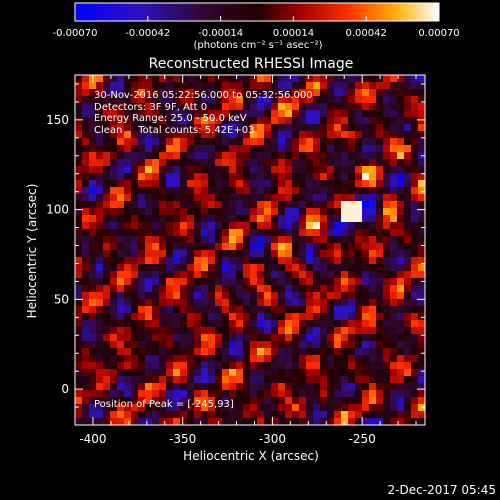 The image size is (500, 500). What do you see at coordinates (147, 33) in the screenshot?
I see `colorbar-tick-label: -0.00042` at bounding box center [147, 33].